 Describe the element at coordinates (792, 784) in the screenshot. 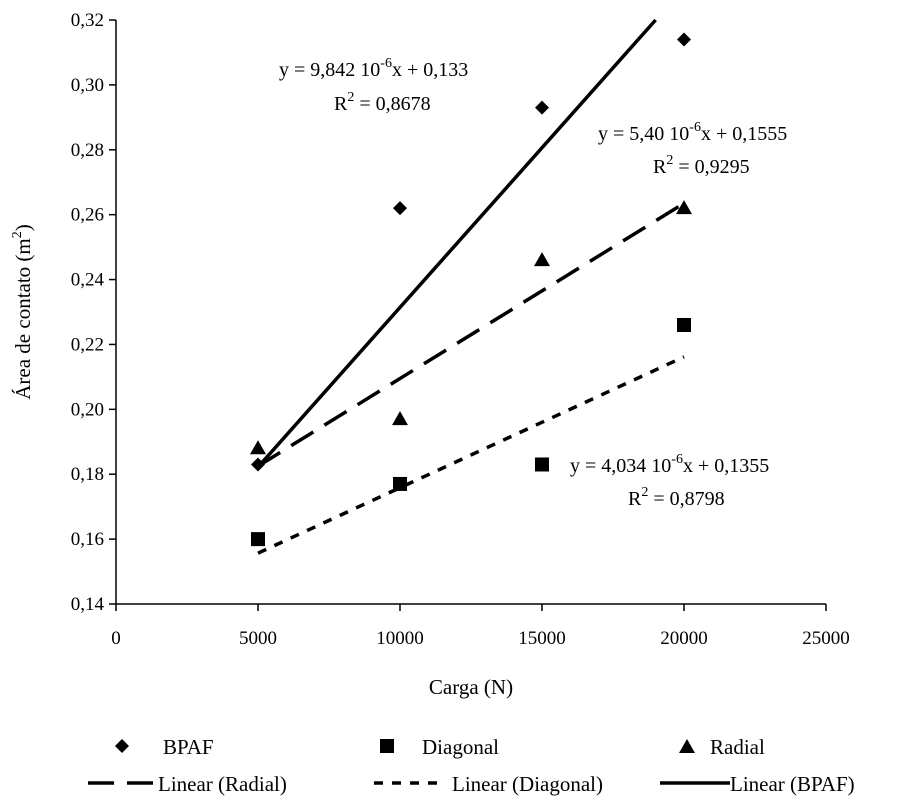

I see `legend-label-linear-bpaf: Linear (BPAF)` at that location.